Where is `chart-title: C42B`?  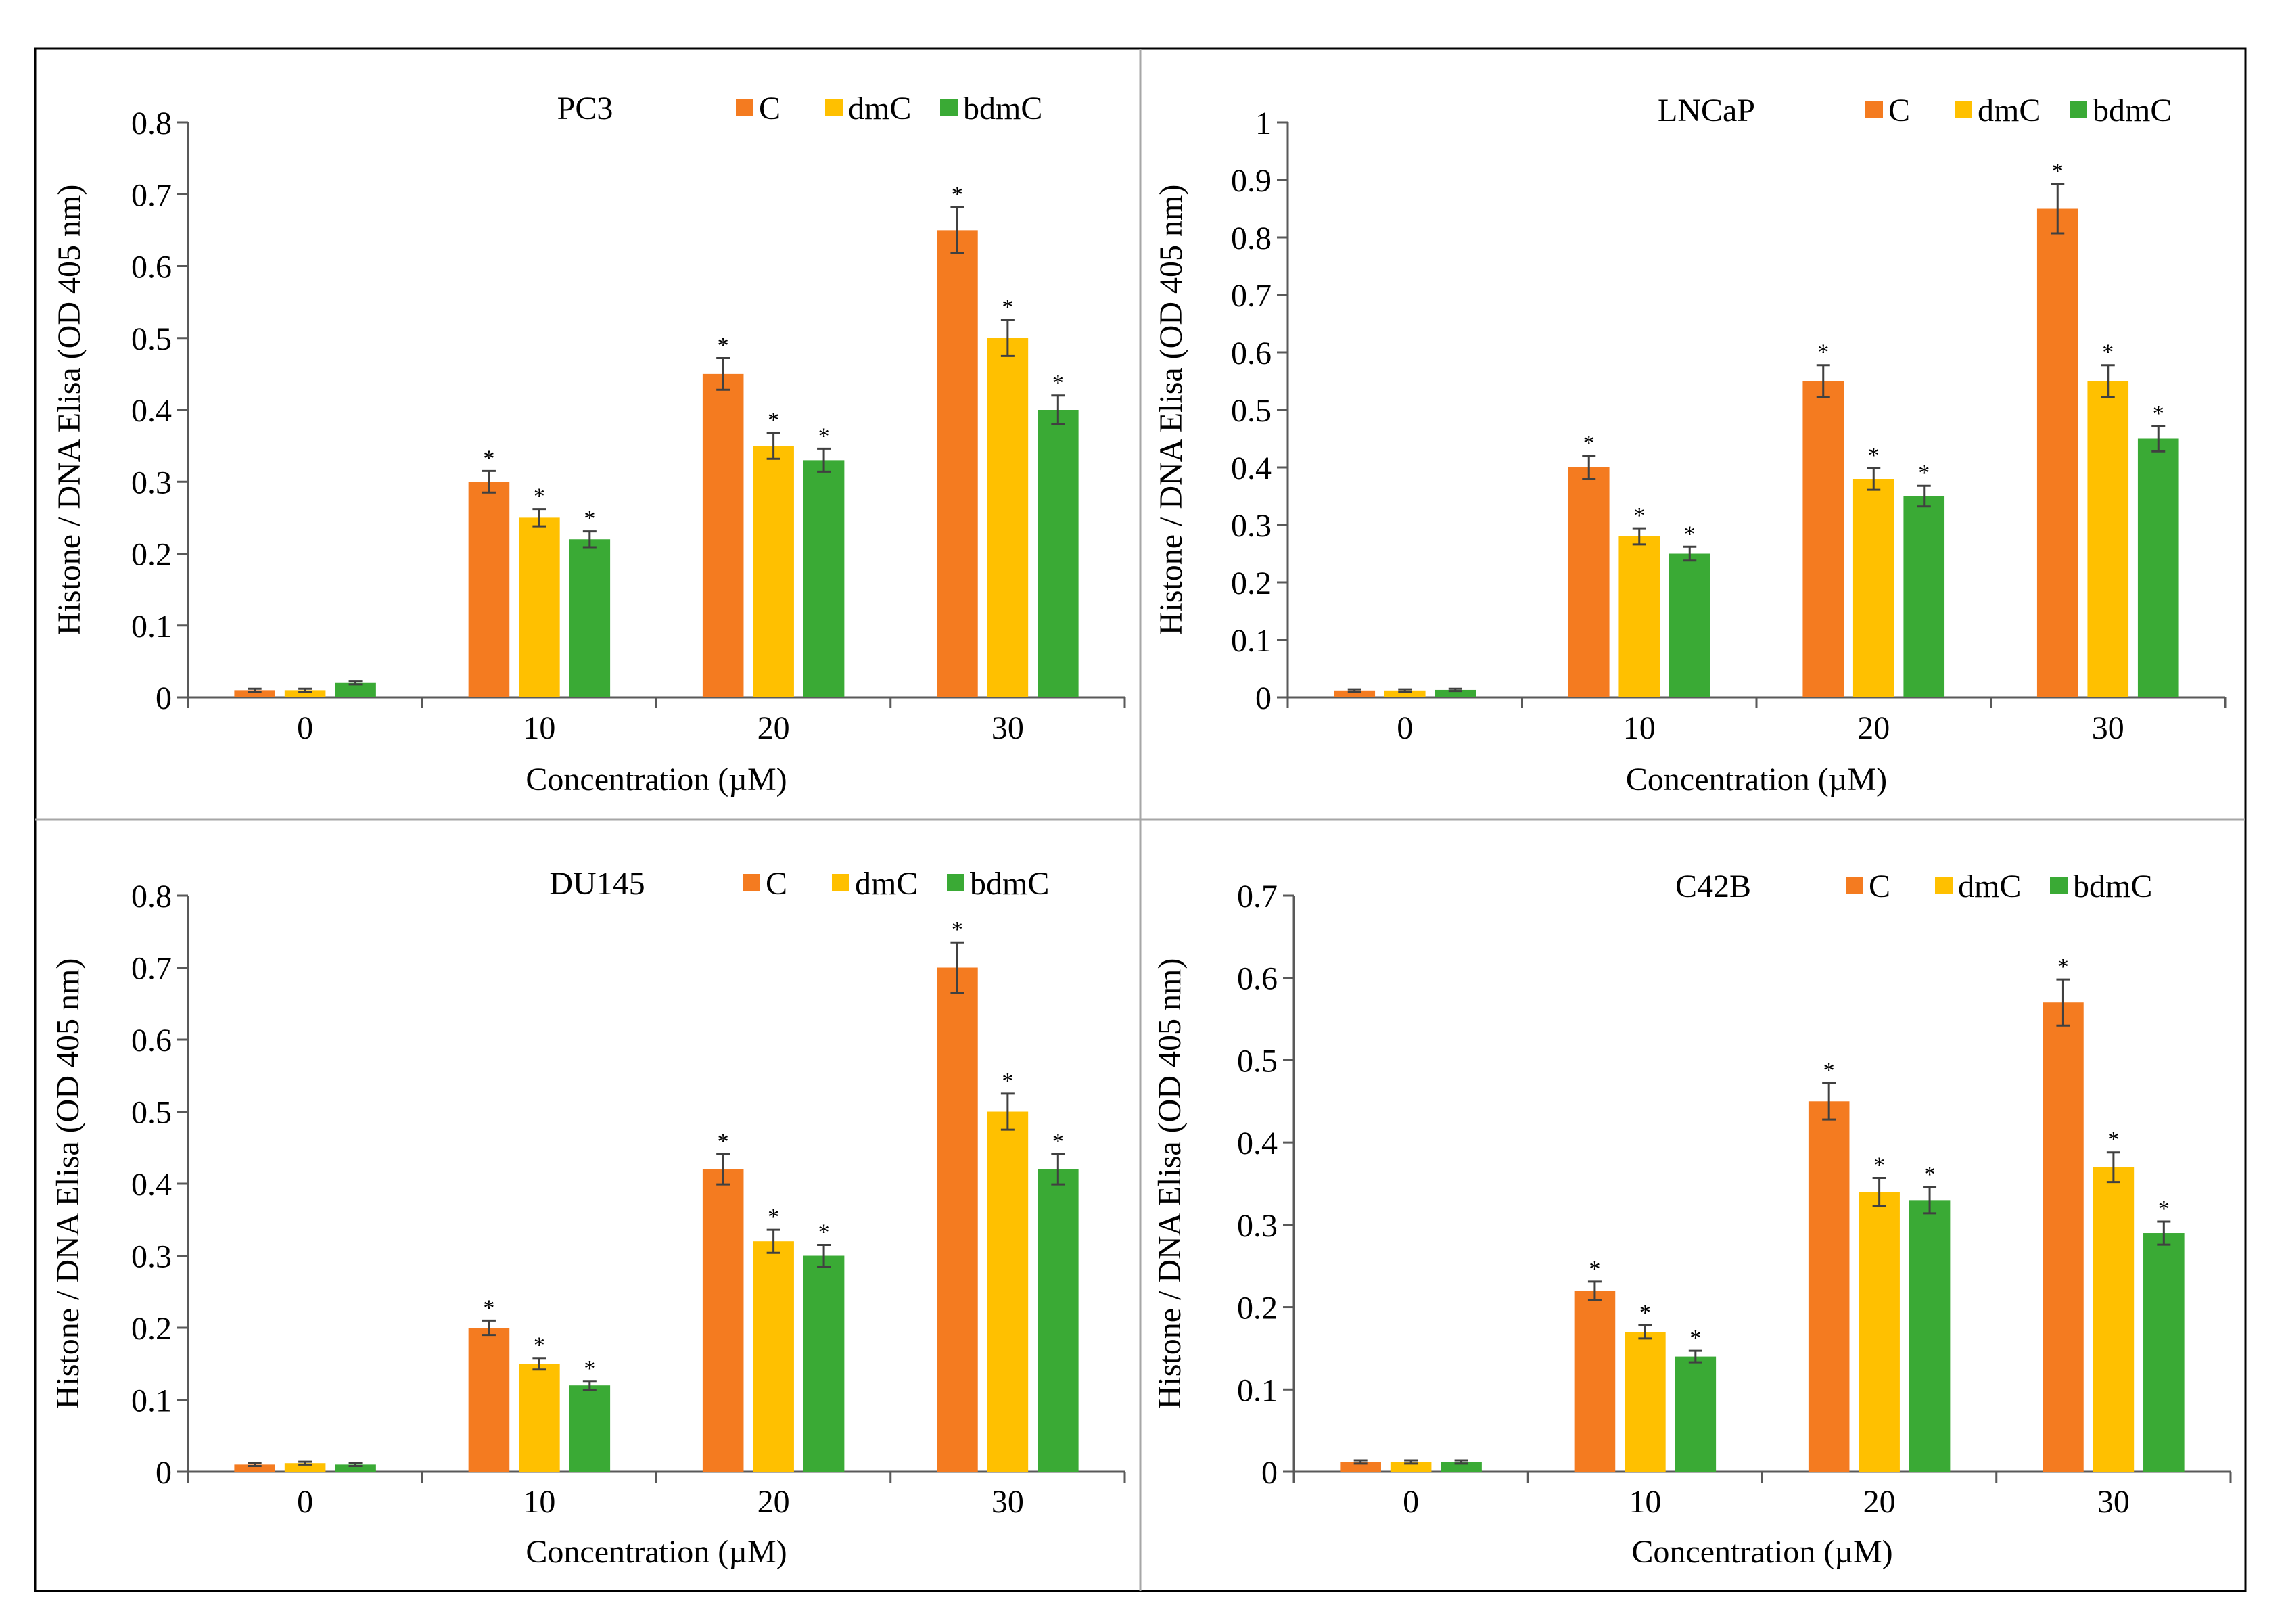 chart-title: C42B is located at coordinates (1713, 886).